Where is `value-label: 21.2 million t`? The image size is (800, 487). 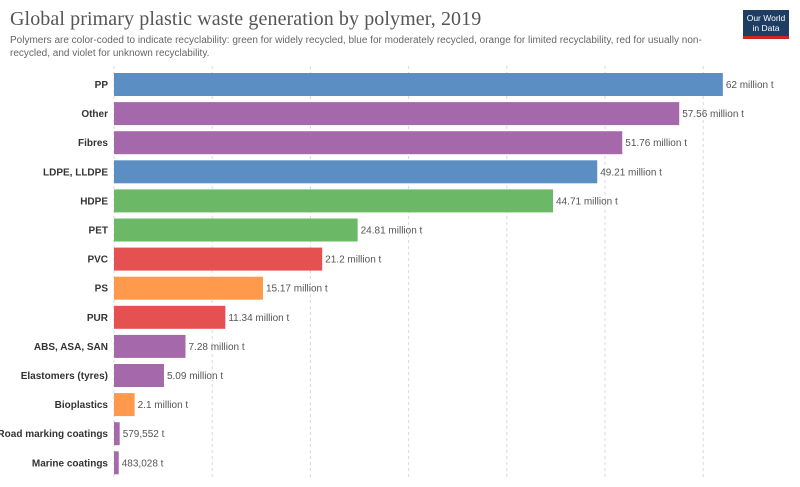
value-label: 21.2 million t is located at coordinates (353, 260).